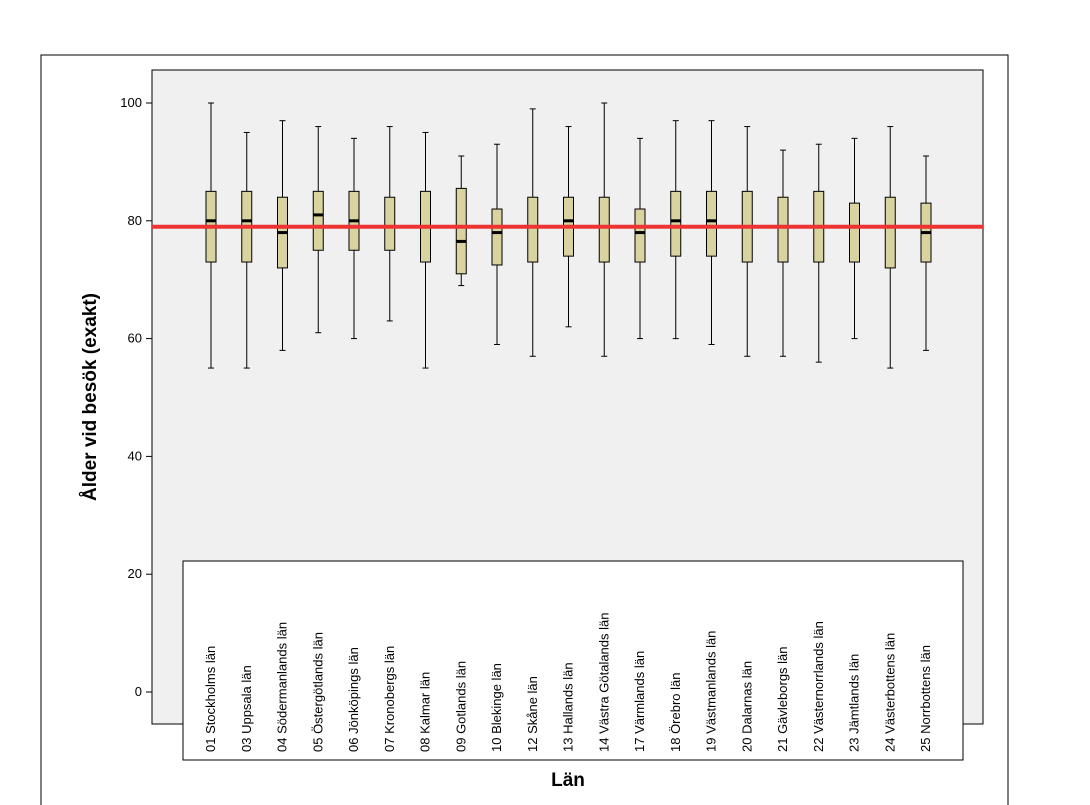 Image resolution: width=1090 pixels, height=805 pixels. I want to click on x-axis-title: Län, so click(568, 780).